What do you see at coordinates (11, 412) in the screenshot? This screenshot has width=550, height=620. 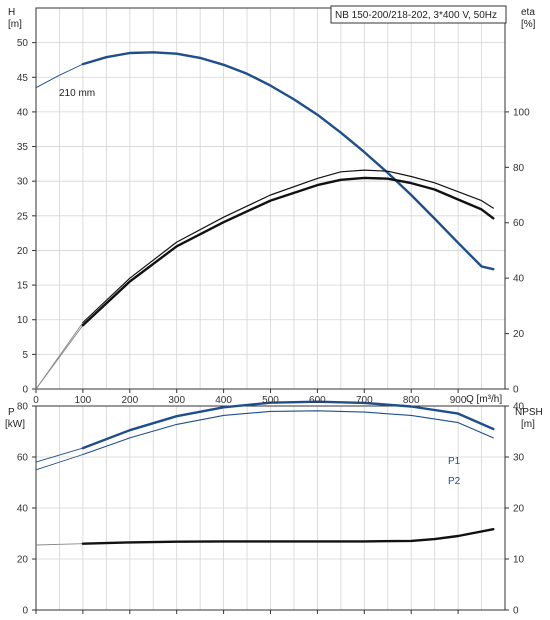 I see `bottom-left-axis-label: P` at bounding box center [11, 412].